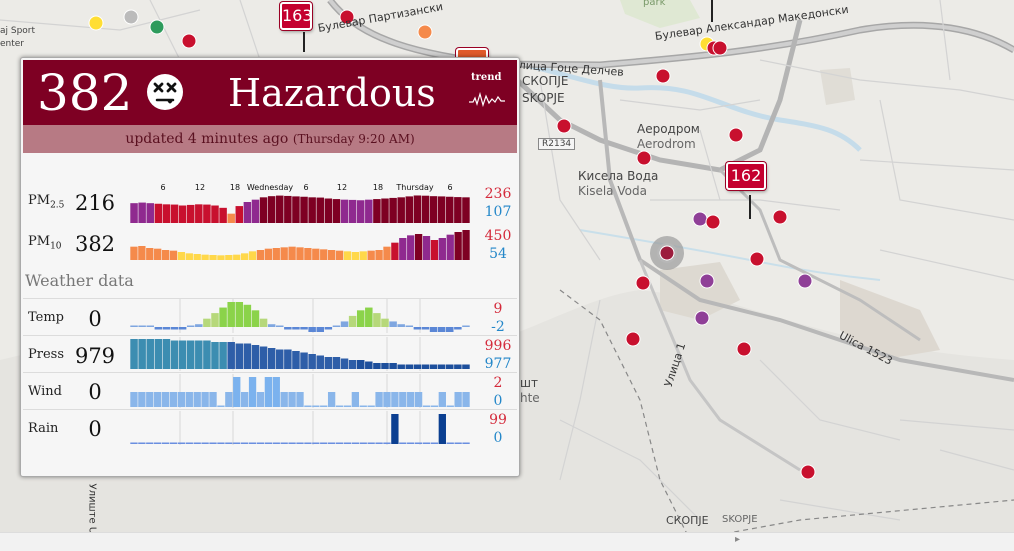  What do you see at coordinates (45, 391) in the screenshot?
I see `wind-label: Wind` at bounding box center [45, 391].